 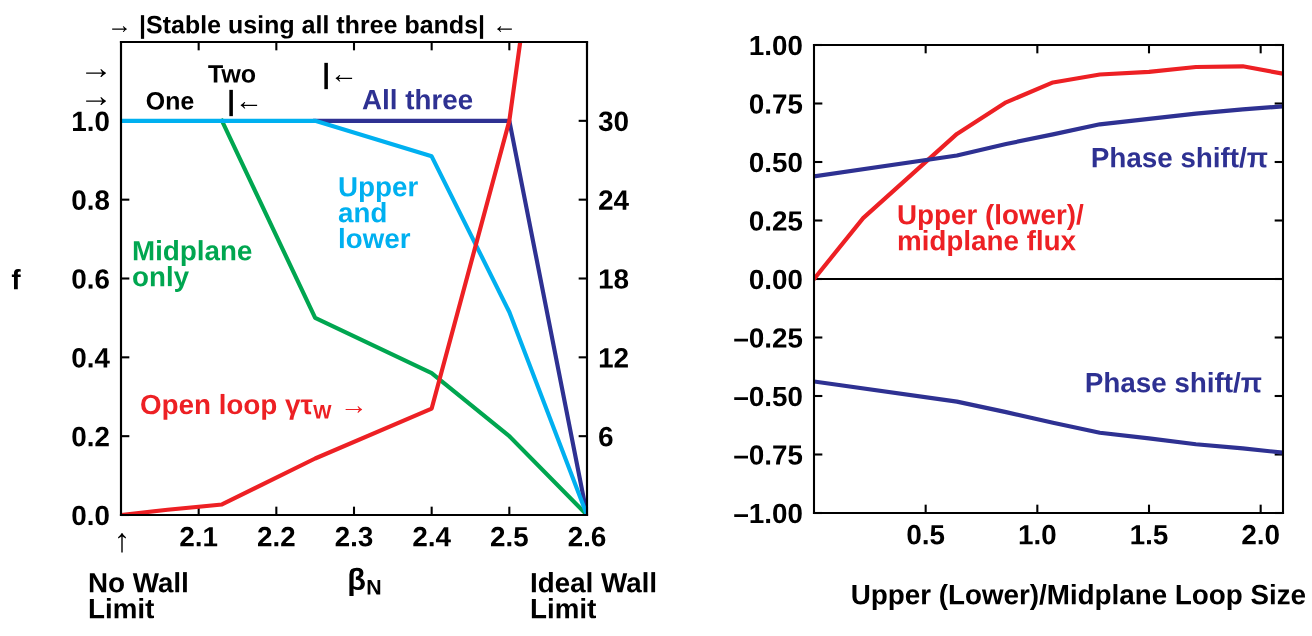 What do you see at coordinates (365, 582) in the screenshot?
I see `x-axis-title: β$_{N}$` at bounding box center [365, 582].